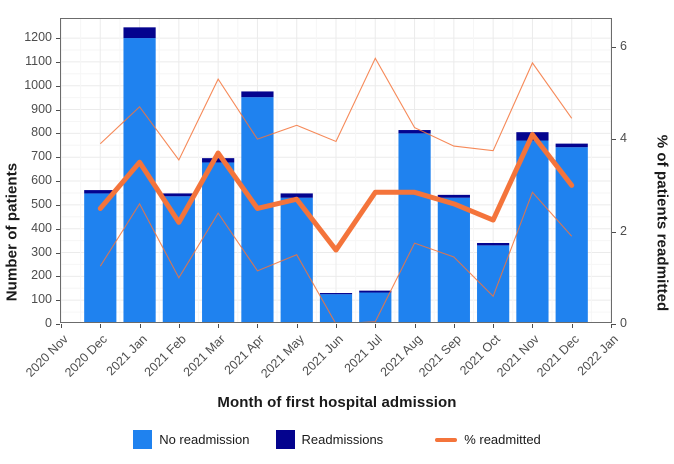 The height and width of the screenshot is (464, 674). What do you see at coordinates (38, 37) in the screenshot?
I see `y-axis-tick-label-left: 1200` at bounding box center [38, 37].